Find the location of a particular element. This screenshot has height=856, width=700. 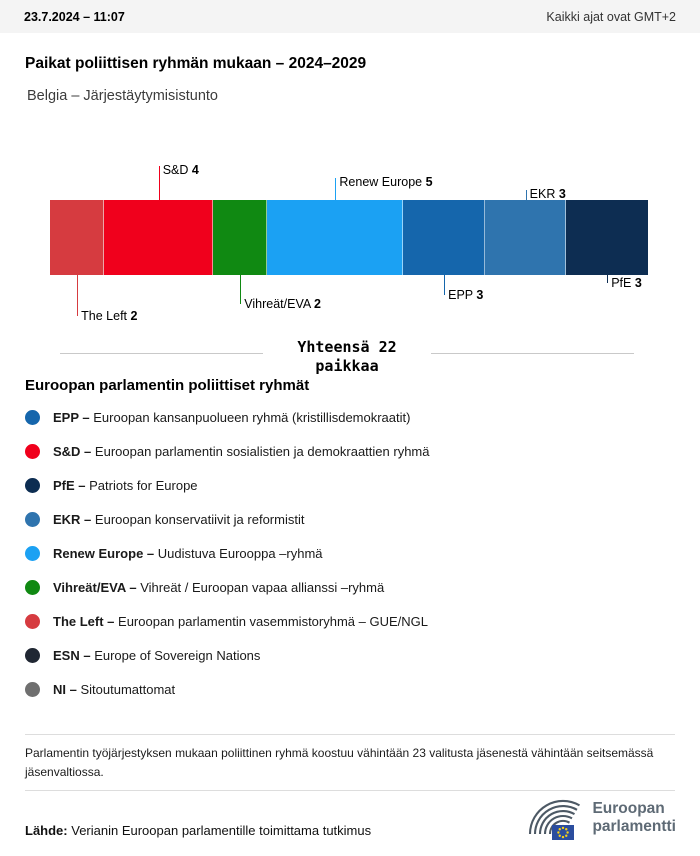

group-abbr: EKR – is located at coordinates (72, 519).